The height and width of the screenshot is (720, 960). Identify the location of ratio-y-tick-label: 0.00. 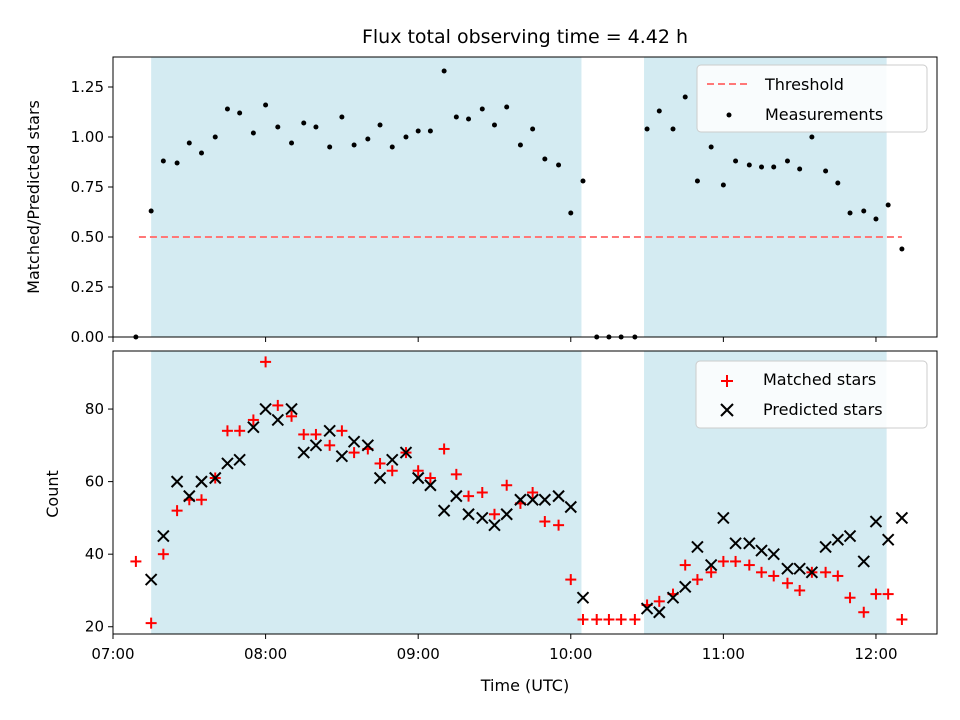
(87, 337).